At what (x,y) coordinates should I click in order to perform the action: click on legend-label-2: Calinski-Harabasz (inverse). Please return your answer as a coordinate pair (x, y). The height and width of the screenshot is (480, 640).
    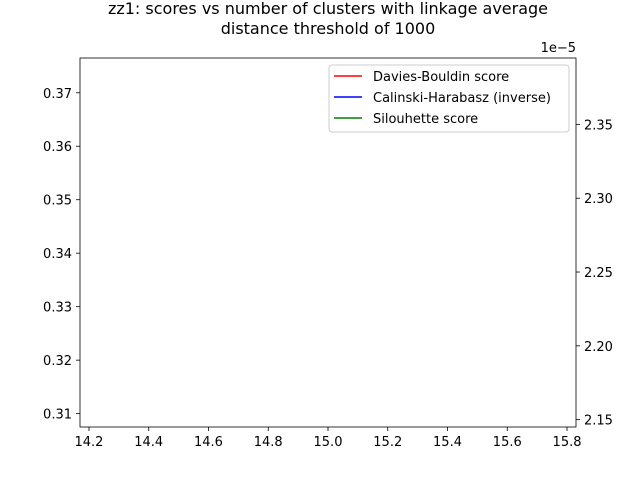
    Looking at the image, I should click on (462, 98).